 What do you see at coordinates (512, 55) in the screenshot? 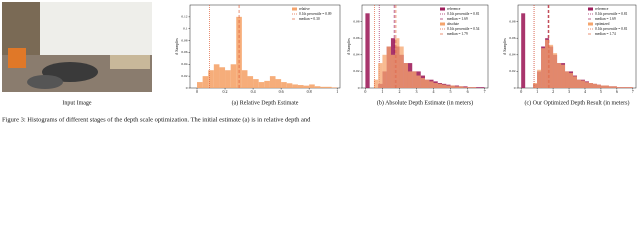
I see `y-tick-label: 0.04` at bounding box center [512, 55].